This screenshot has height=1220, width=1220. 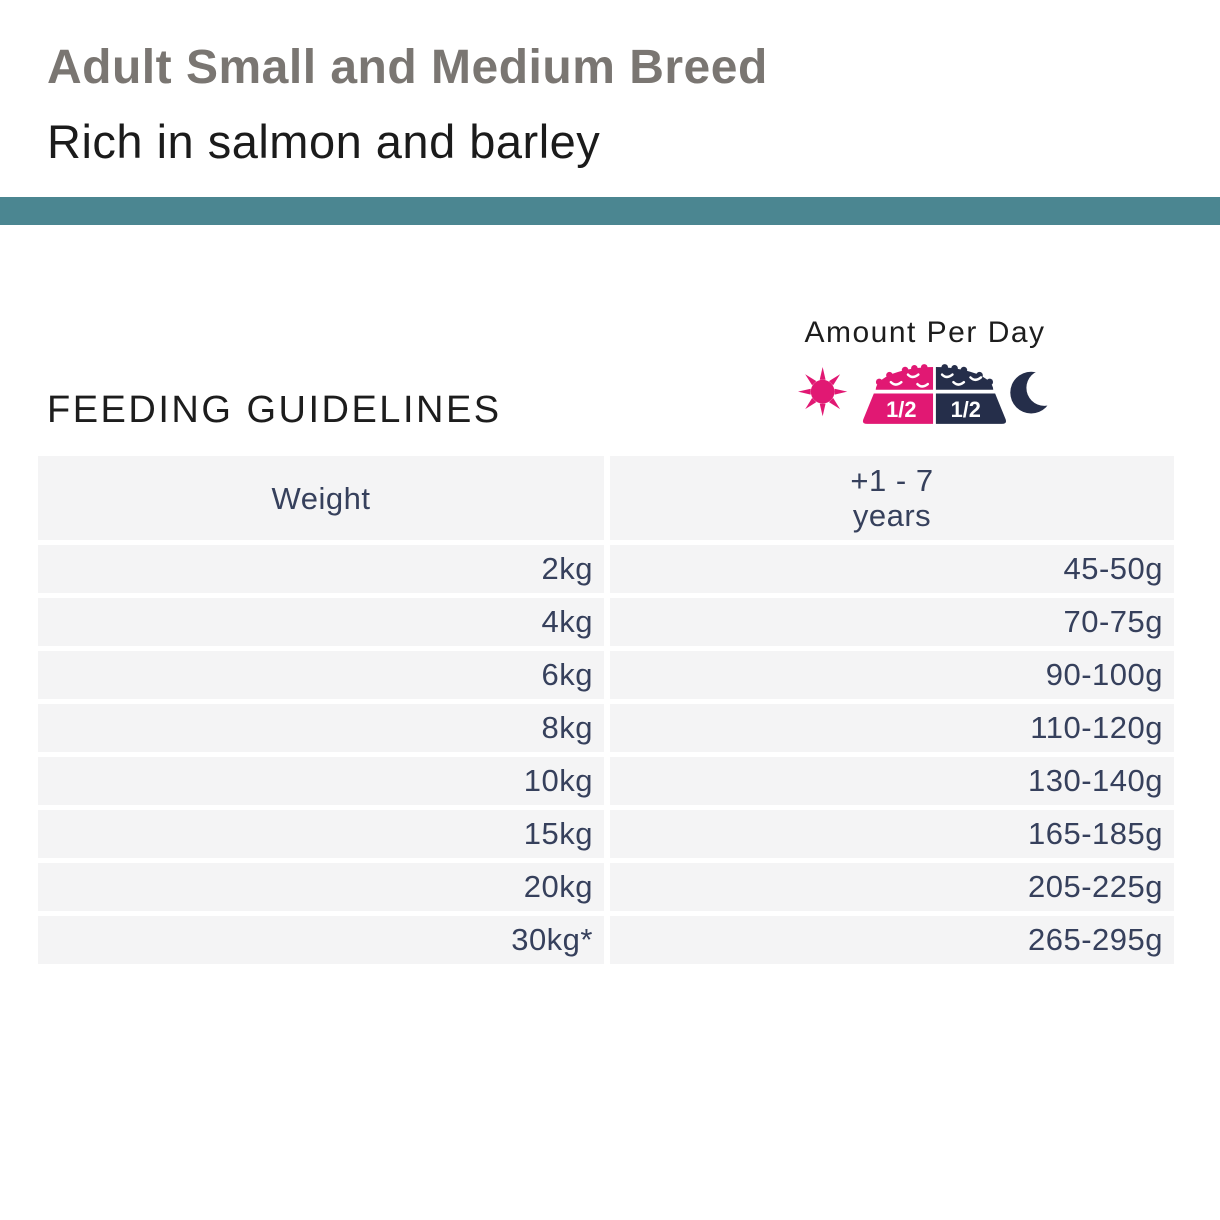 I want to click on morning-portion-label: 1/2, so click(x=901, y=409).